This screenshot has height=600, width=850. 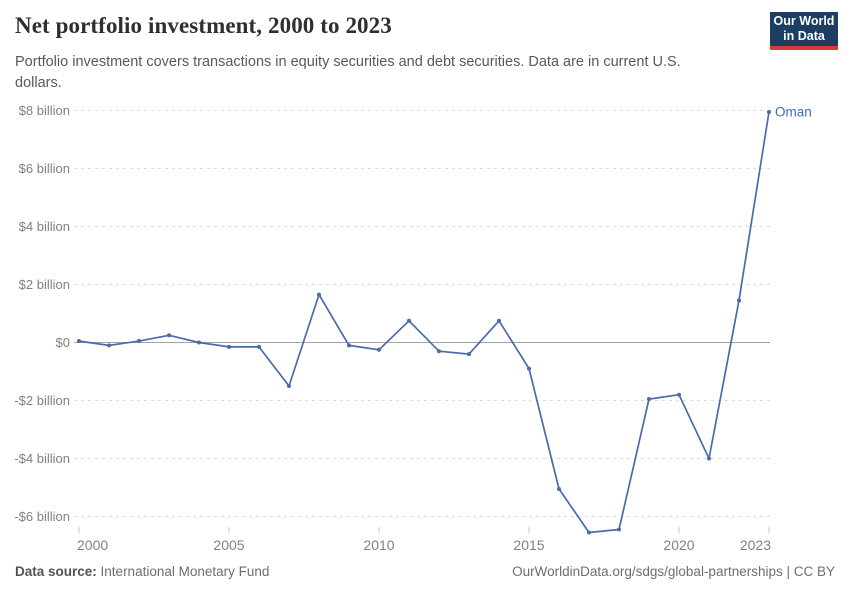 I want to click on y-tick-label: -$4 billion, so click(x=42, y=458).